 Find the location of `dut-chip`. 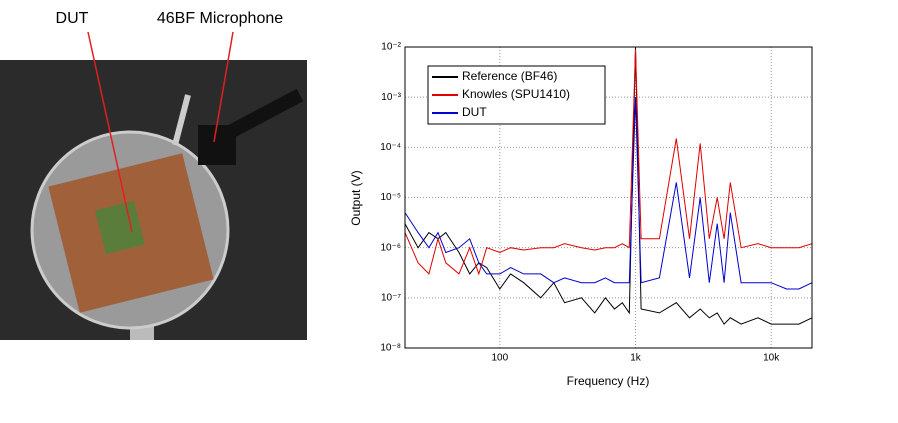

dut-chip is located at coordinates (120, 227).